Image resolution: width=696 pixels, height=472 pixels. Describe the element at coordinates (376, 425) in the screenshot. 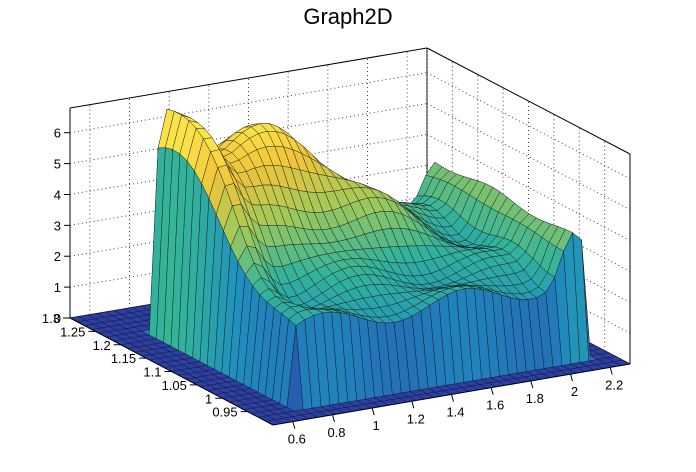

I see `x-tick-label: 1` at that location.